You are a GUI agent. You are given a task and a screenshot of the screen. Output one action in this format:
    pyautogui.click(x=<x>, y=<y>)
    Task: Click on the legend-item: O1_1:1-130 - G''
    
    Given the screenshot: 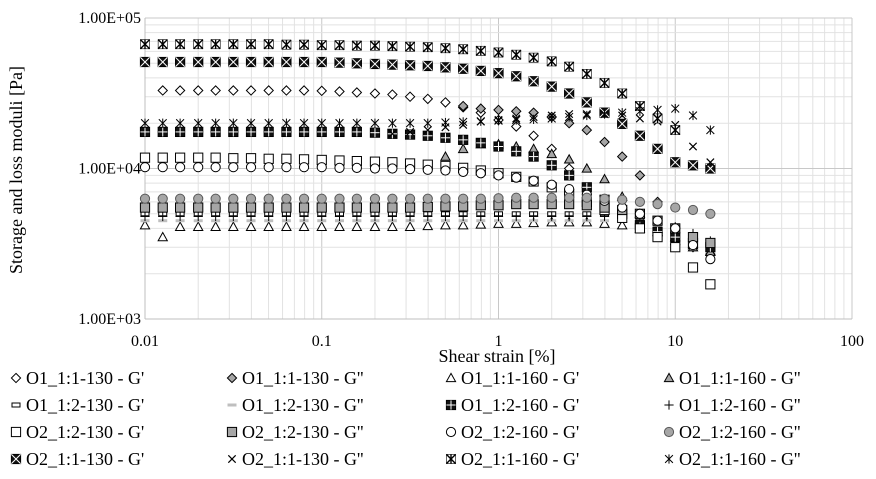 What is the action you would take?
    pyautogui.click(x=294, y=378)
    